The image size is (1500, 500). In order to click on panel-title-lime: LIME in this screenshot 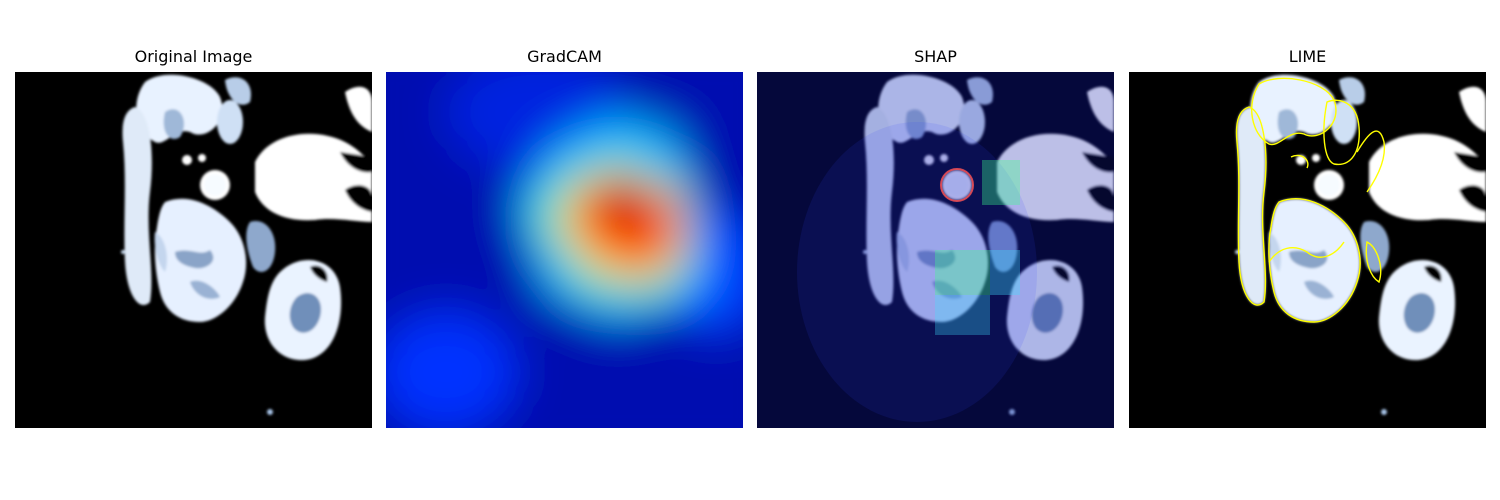, I will do `click(1307, 56)`.